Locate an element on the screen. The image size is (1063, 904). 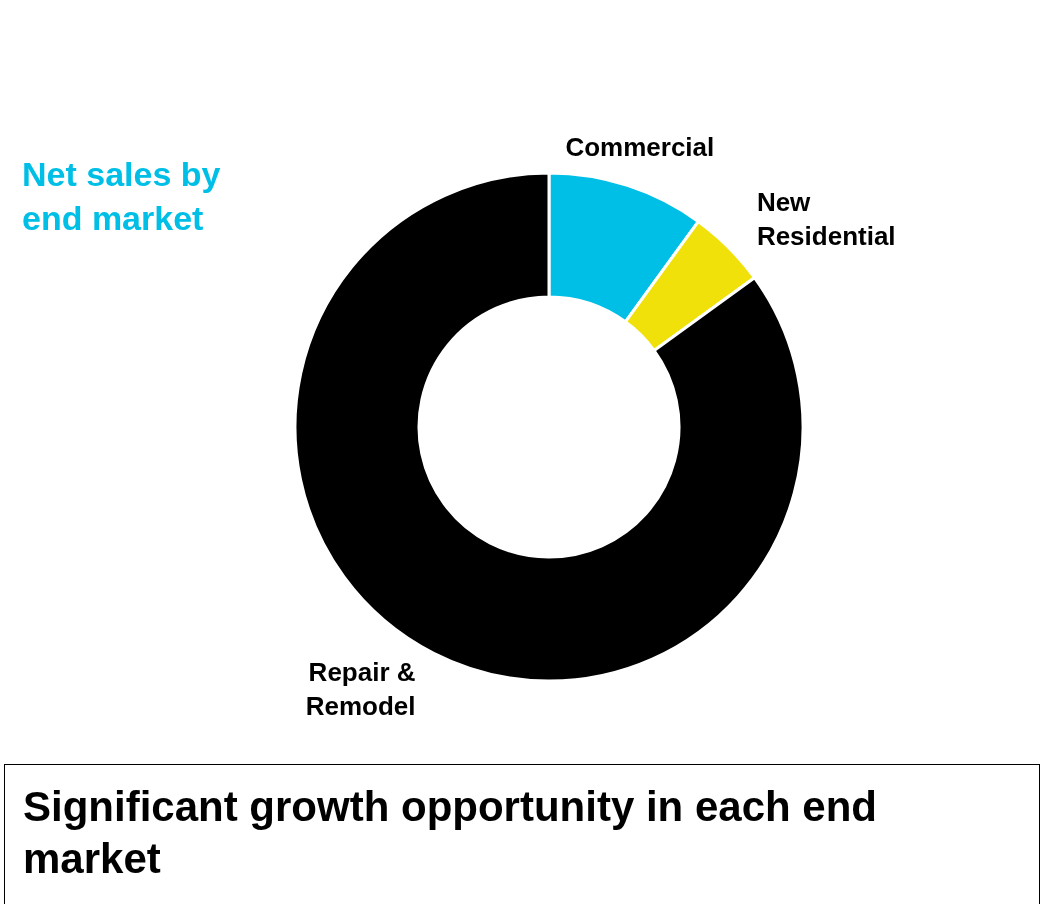
text: Net sales by end market is located at coordinates (122, 196).